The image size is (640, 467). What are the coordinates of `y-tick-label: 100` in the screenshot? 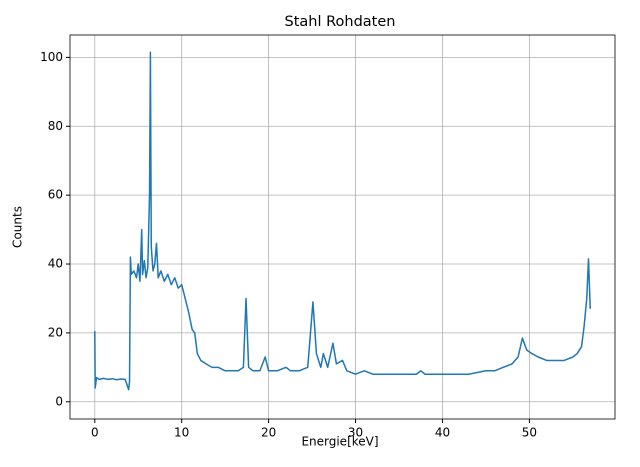 It's located at (51, 57).